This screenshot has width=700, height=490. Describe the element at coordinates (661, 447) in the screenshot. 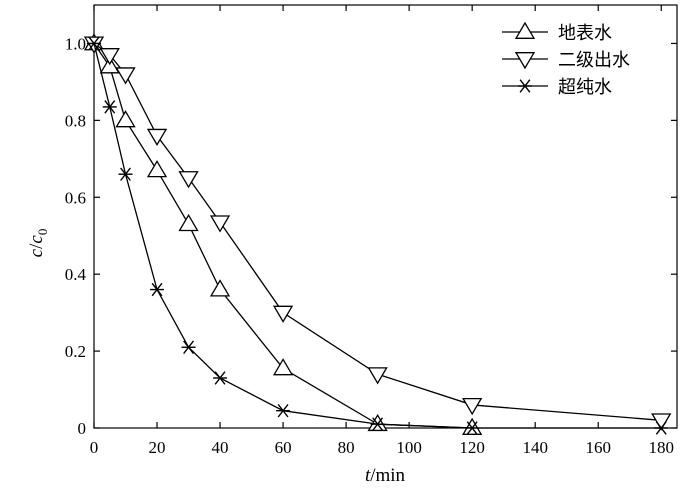

I see `x-tick-label: 180` at that location.